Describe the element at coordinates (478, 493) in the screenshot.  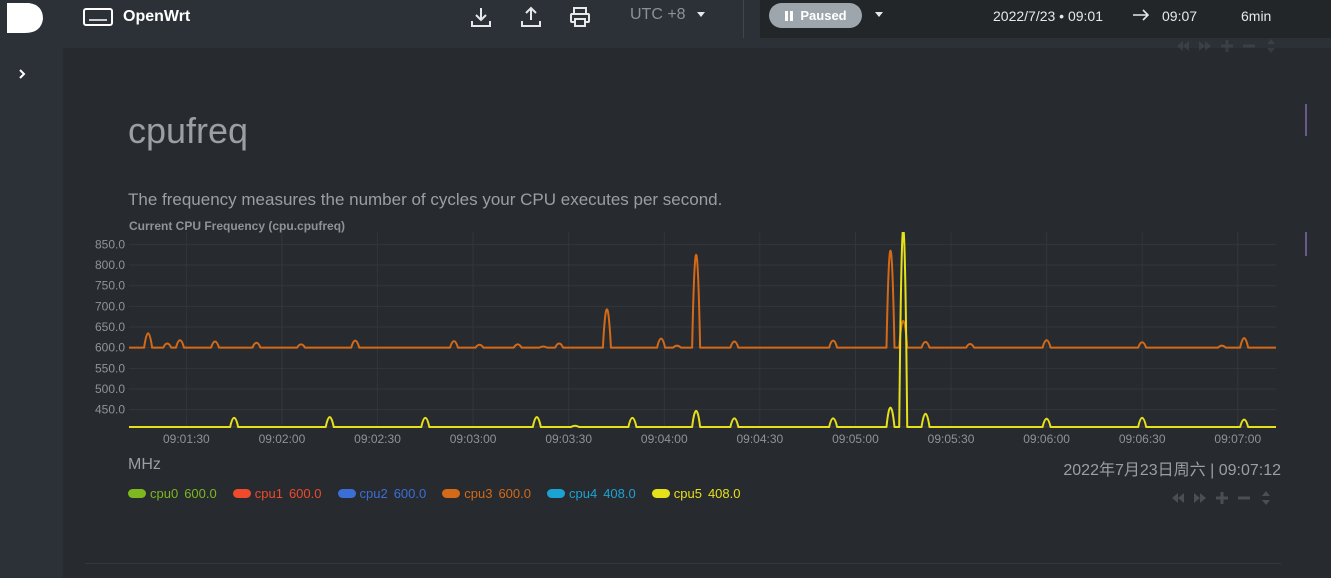
I see `legend-name: cpu3` at that location.